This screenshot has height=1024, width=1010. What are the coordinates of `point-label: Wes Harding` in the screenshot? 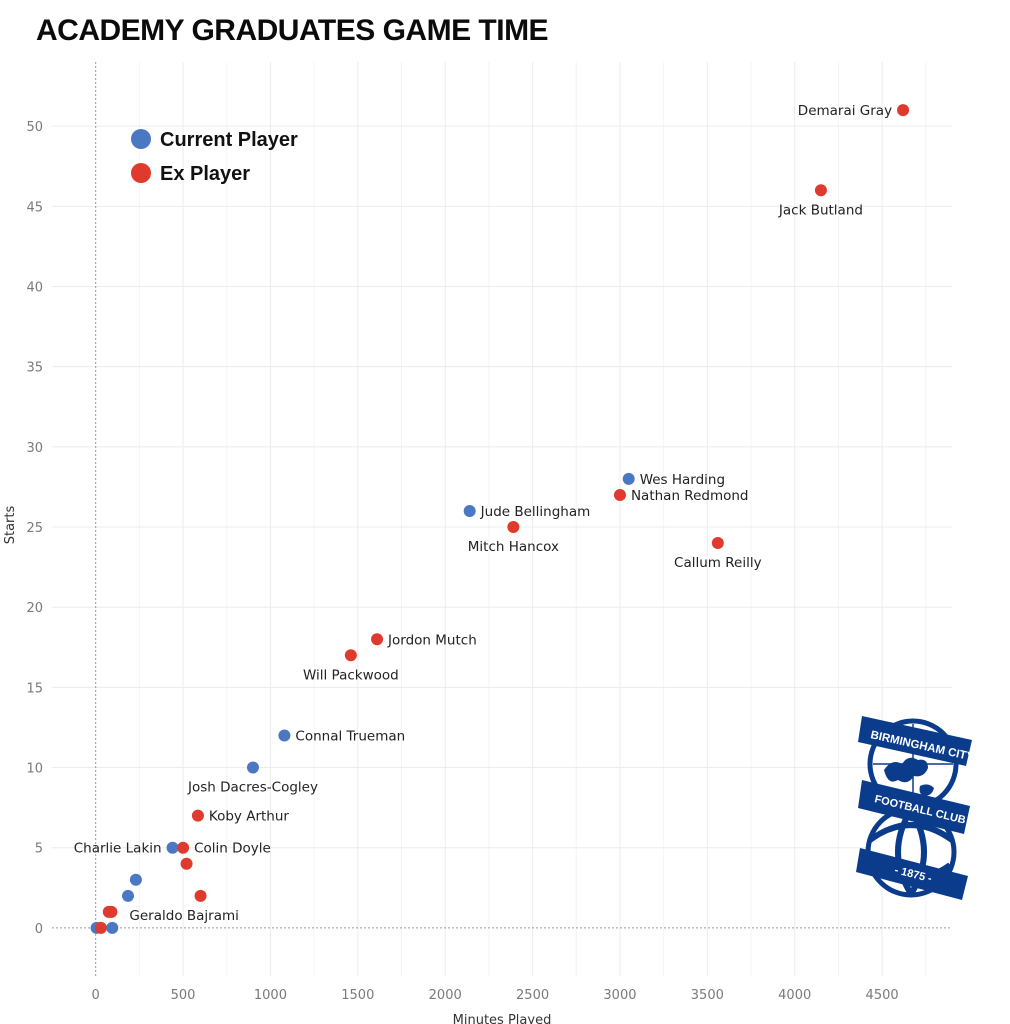 It's located at (682, 480).